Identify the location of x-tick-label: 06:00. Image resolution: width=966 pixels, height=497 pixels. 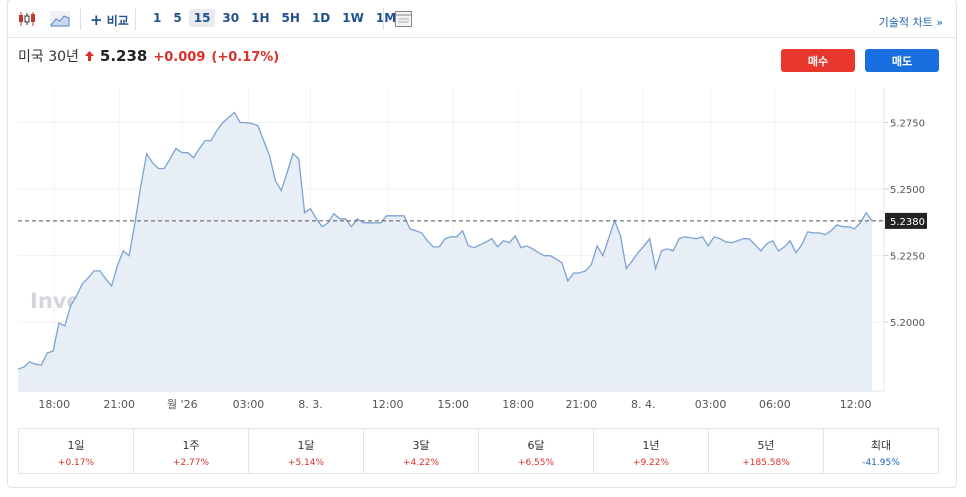
(775, 404).